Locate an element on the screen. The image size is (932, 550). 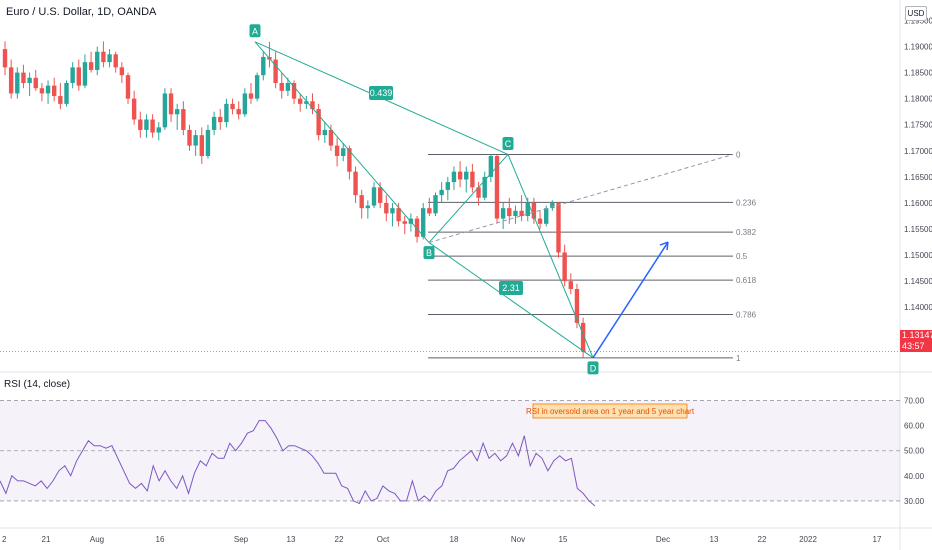
ratio-ab-label-box is located at coordinates (381, 93).